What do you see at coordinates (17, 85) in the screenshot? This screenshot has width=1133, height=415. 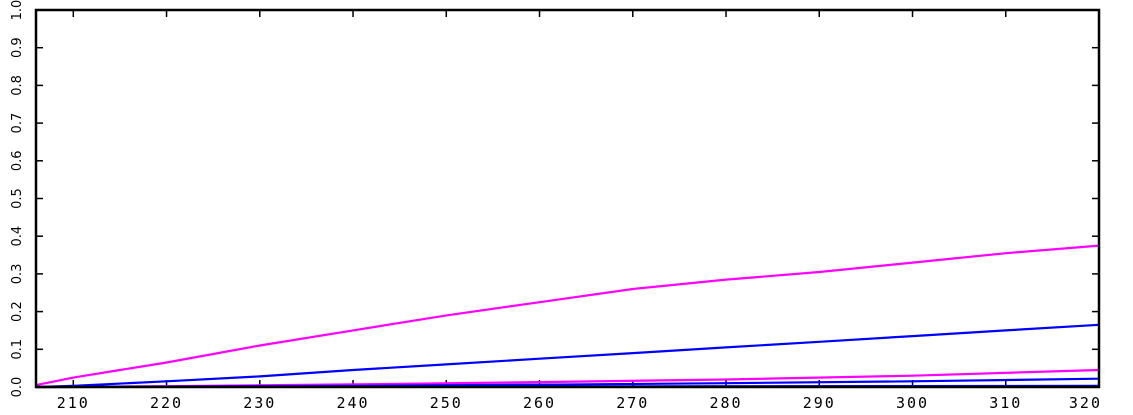 I see `y-tick-label: 0.8` at bounding box center [17, 85].